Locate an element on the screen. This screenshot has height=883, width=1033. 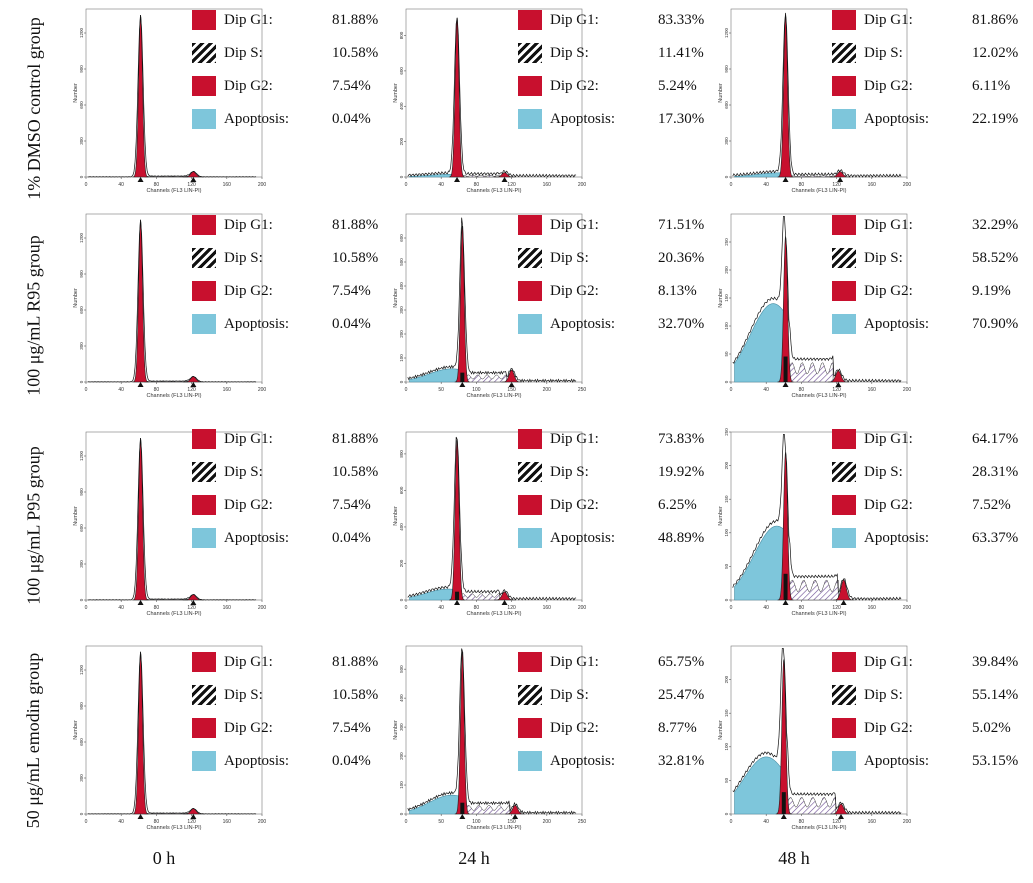
legend-value: 8.77% is located at coordinates (677, 727).